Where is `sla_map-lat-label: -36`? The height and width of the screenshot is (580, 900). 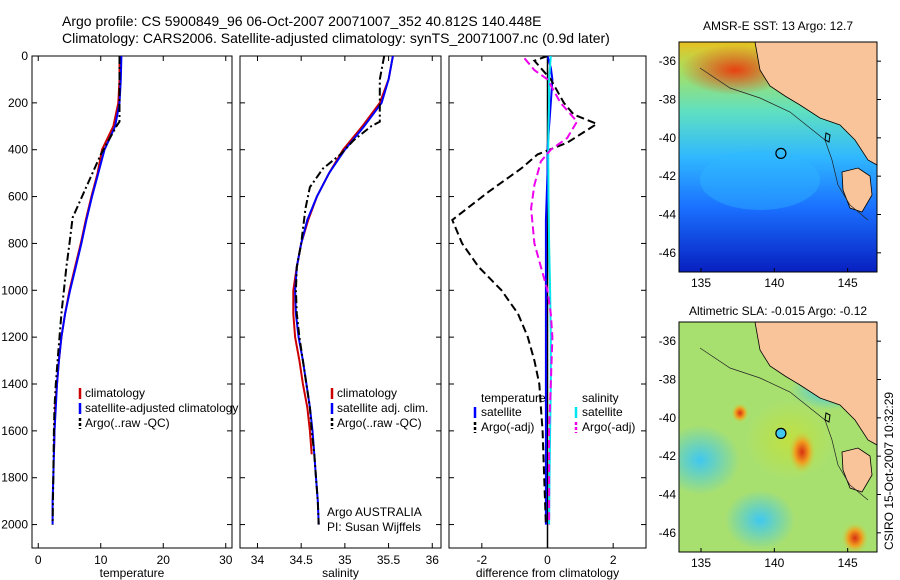 sla_map-lat-label: -36 is located at coordinates (668, 341).